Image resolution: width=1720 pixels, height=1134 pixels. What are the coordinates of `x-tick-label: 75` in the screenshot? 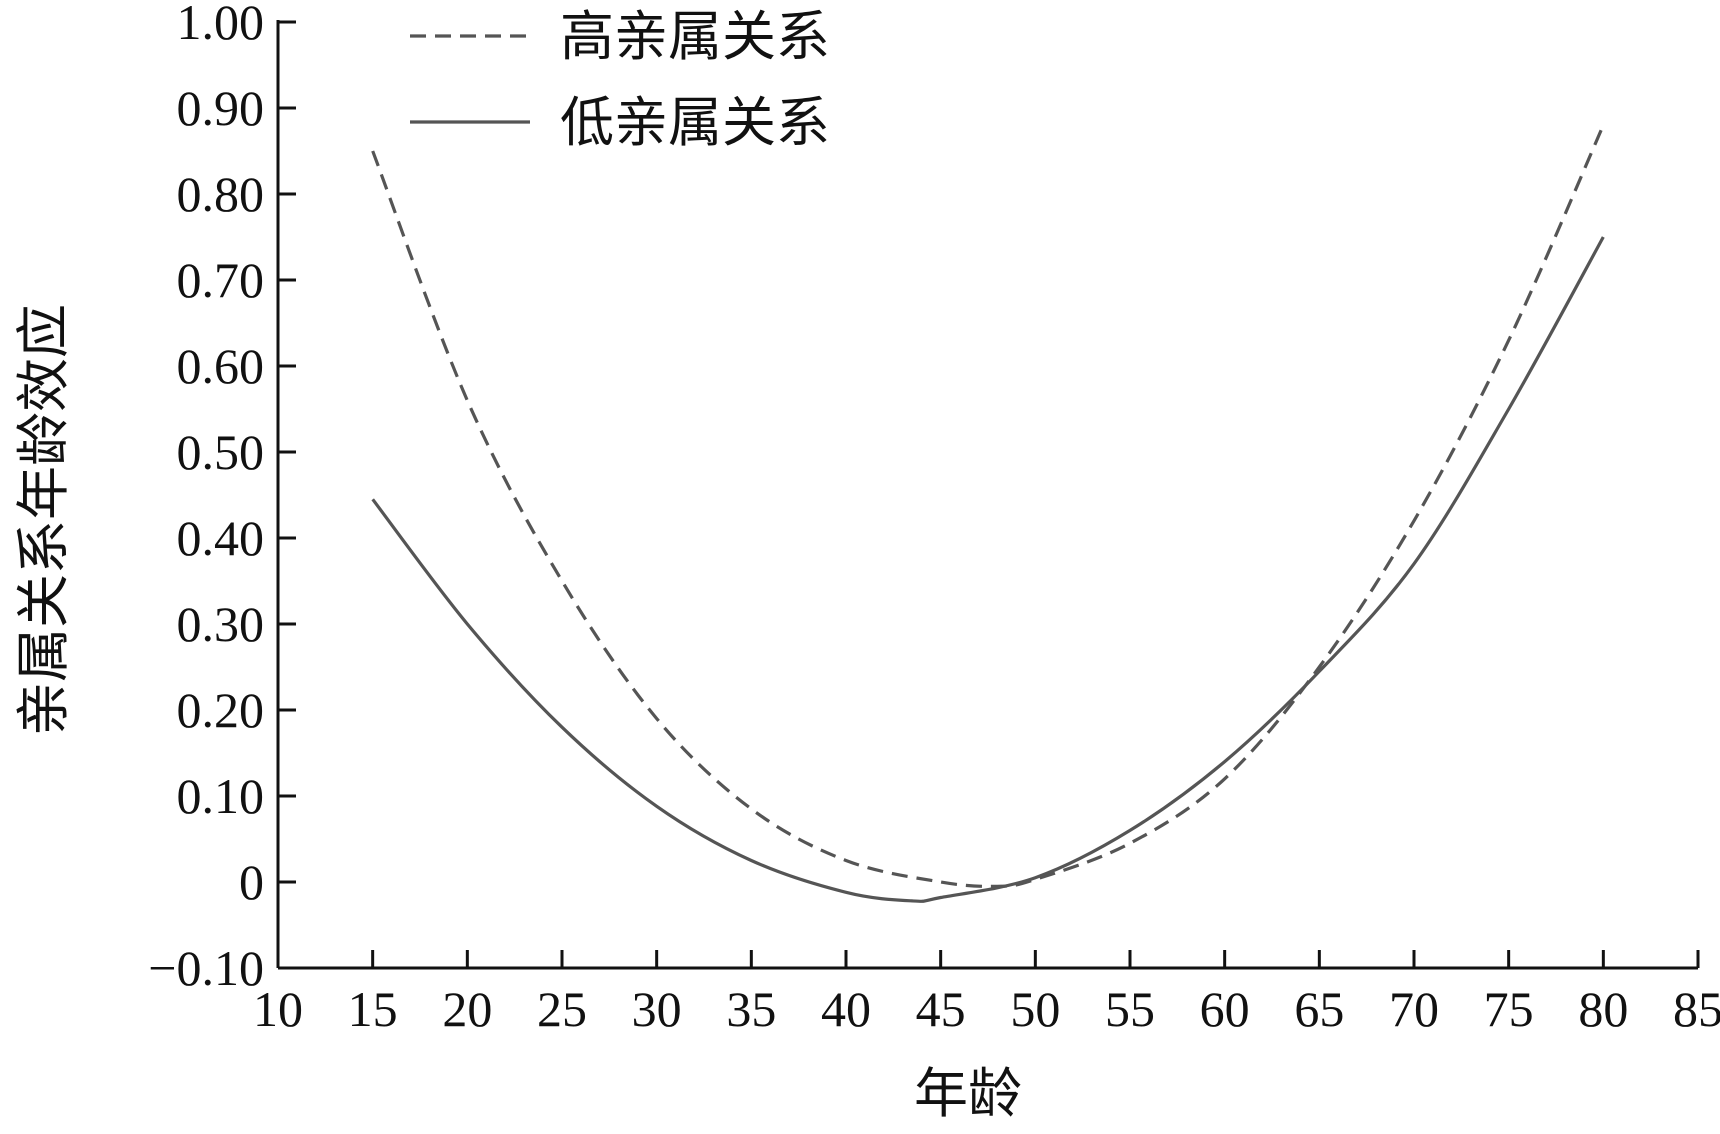 It's located at (1509, 1009).